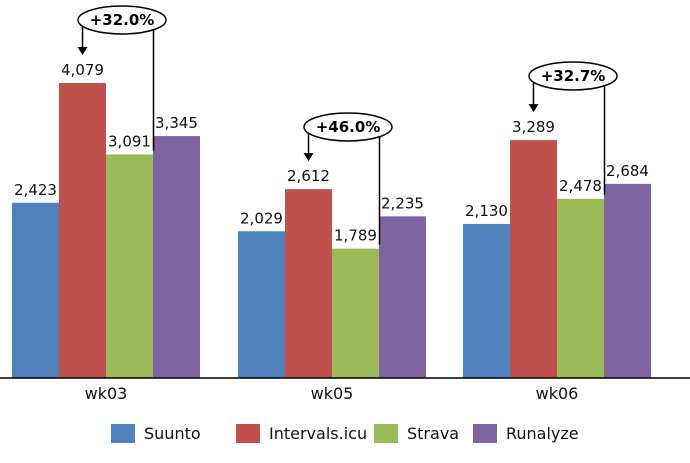  What do you see at coordinates (433, 433) in the screenshot?
I see `legend-label: Strava` at bounding box center [433, 433].